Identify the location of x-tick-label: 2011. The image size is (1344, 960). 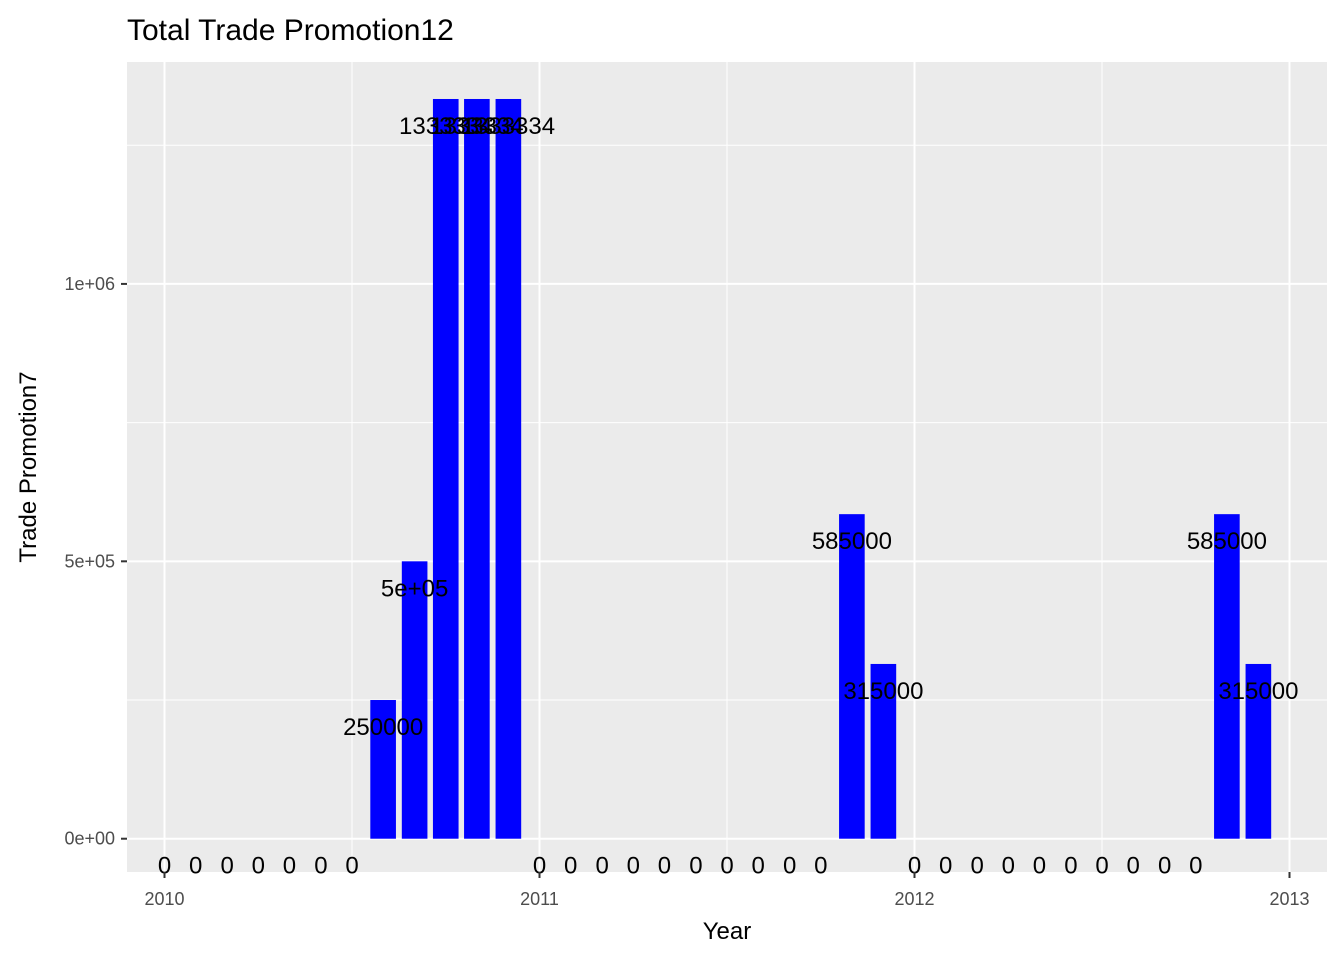
(539, 899).